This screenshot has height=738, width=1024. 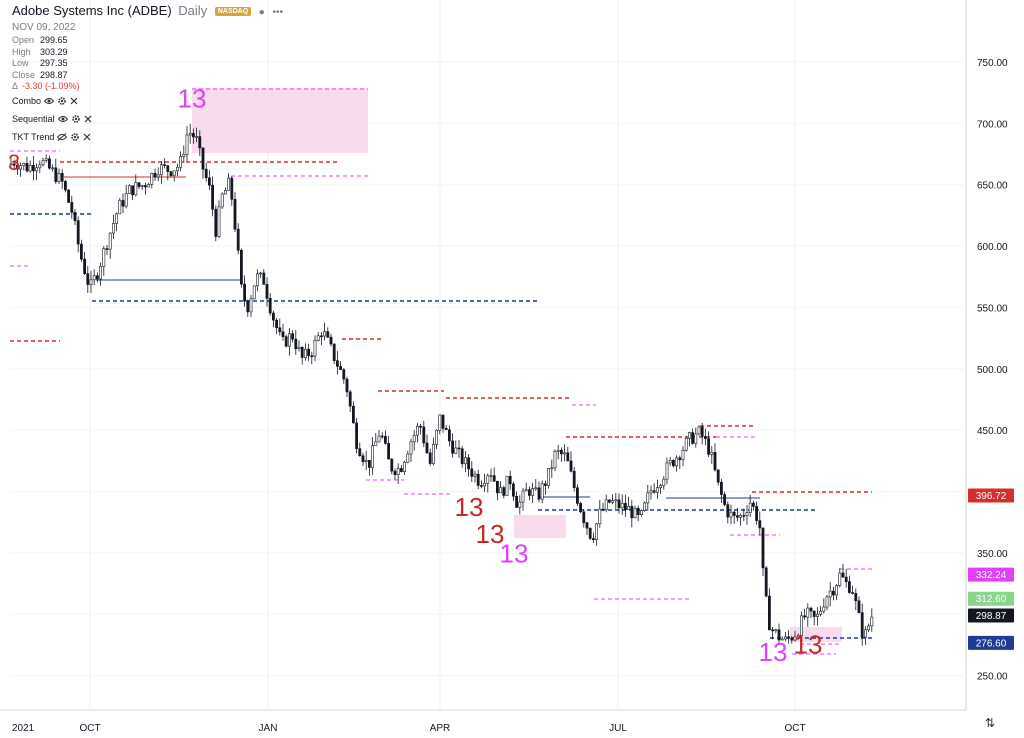 I want to click on price-label: 312.60, so click(x=991, y=599).